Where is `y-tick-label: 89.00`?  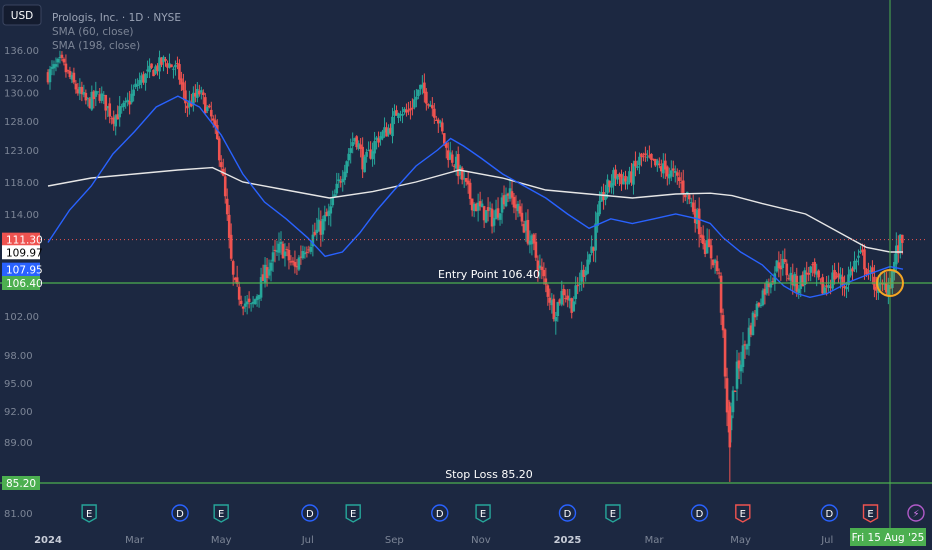
y-tick-label: 89.00 is located at coordinates (18, 443).